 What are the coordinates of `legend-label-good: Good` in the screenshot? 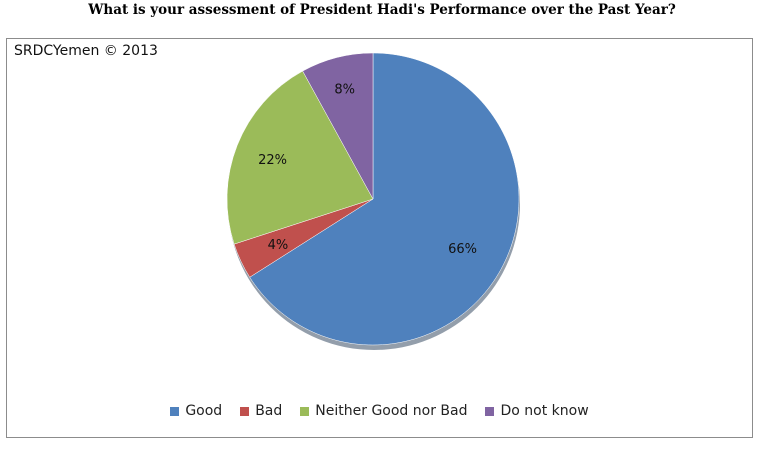 It's located at (204, 411).